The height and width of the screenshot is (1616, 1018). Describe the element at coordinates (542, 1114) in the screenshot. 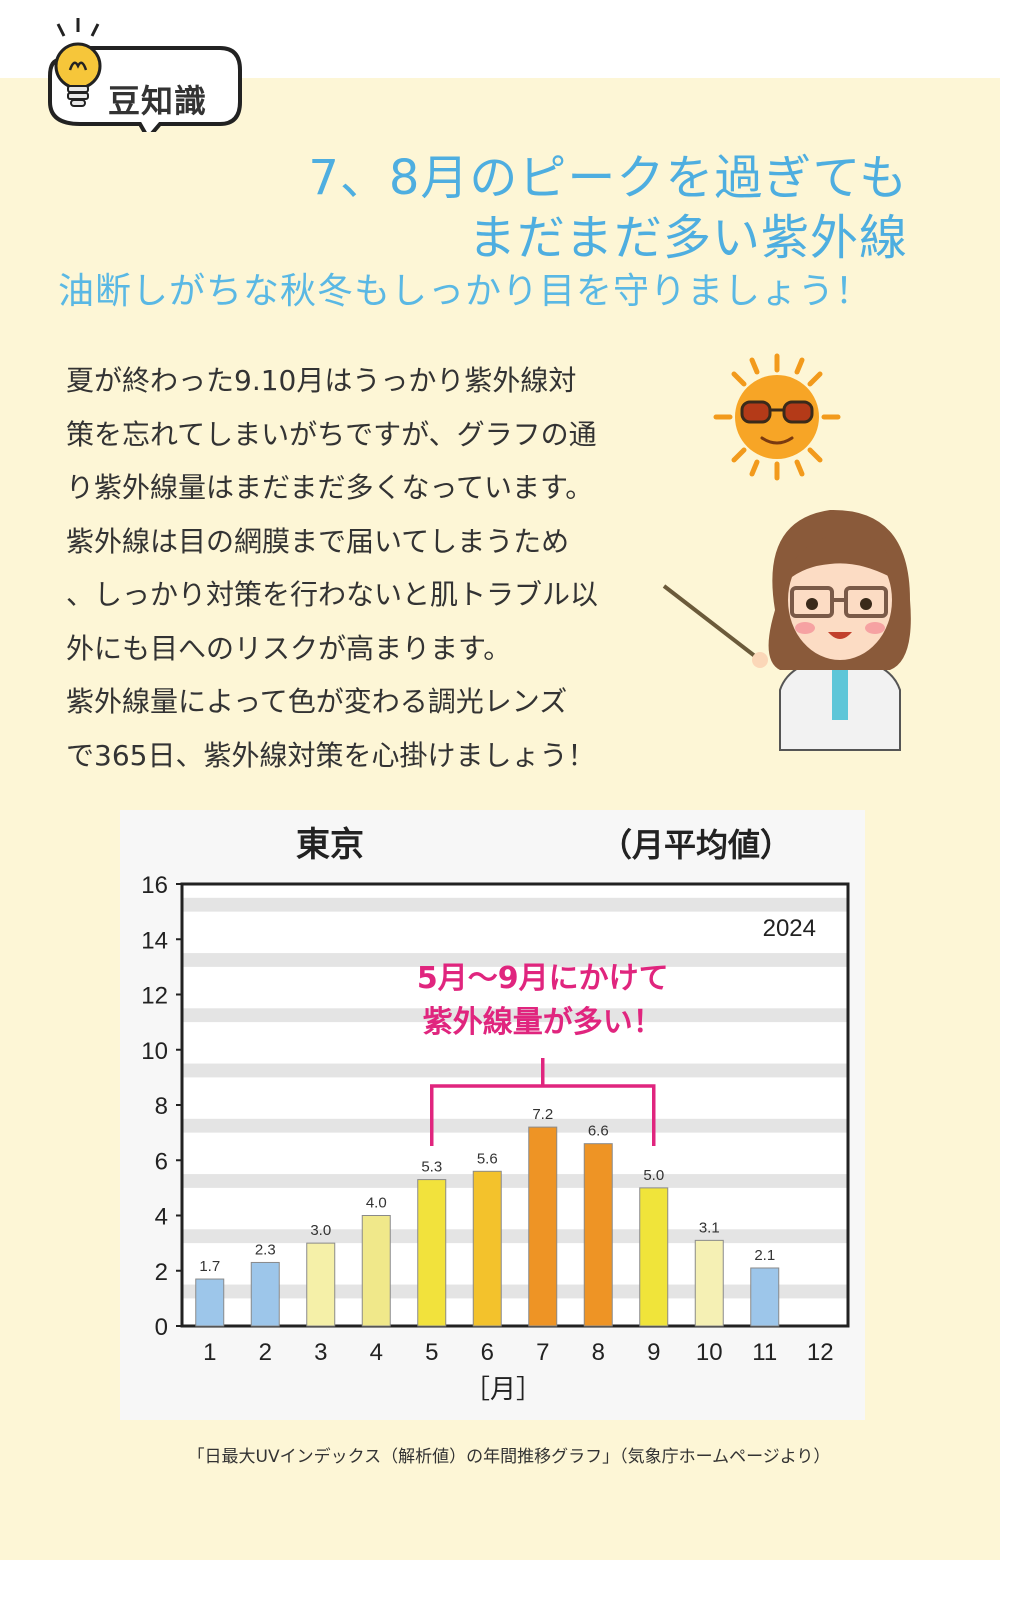

I see `bar-value-label: 7.2` at that location.